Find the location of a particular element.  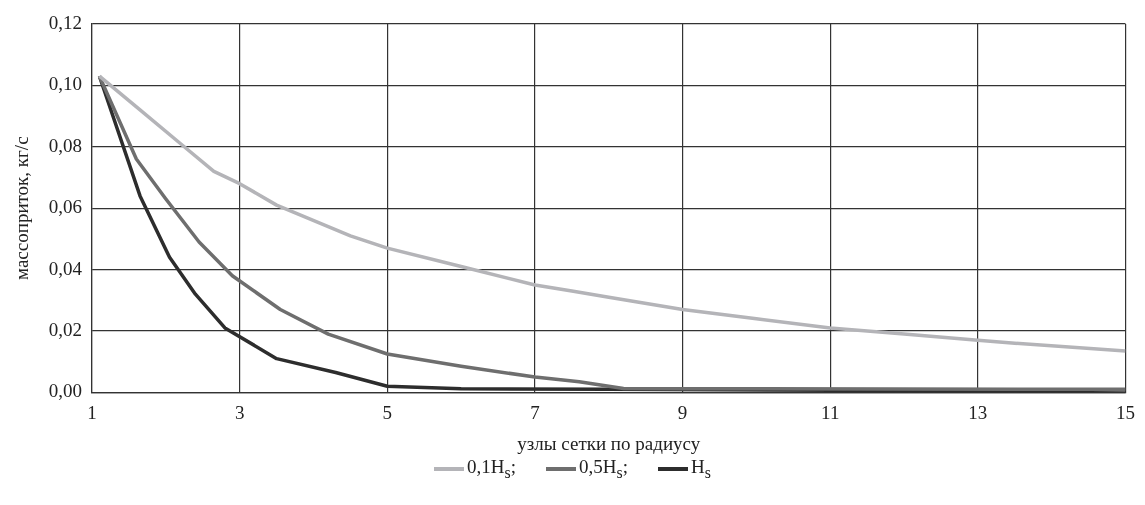

x-tick-label: 3 is located at coordinates (239, 412).